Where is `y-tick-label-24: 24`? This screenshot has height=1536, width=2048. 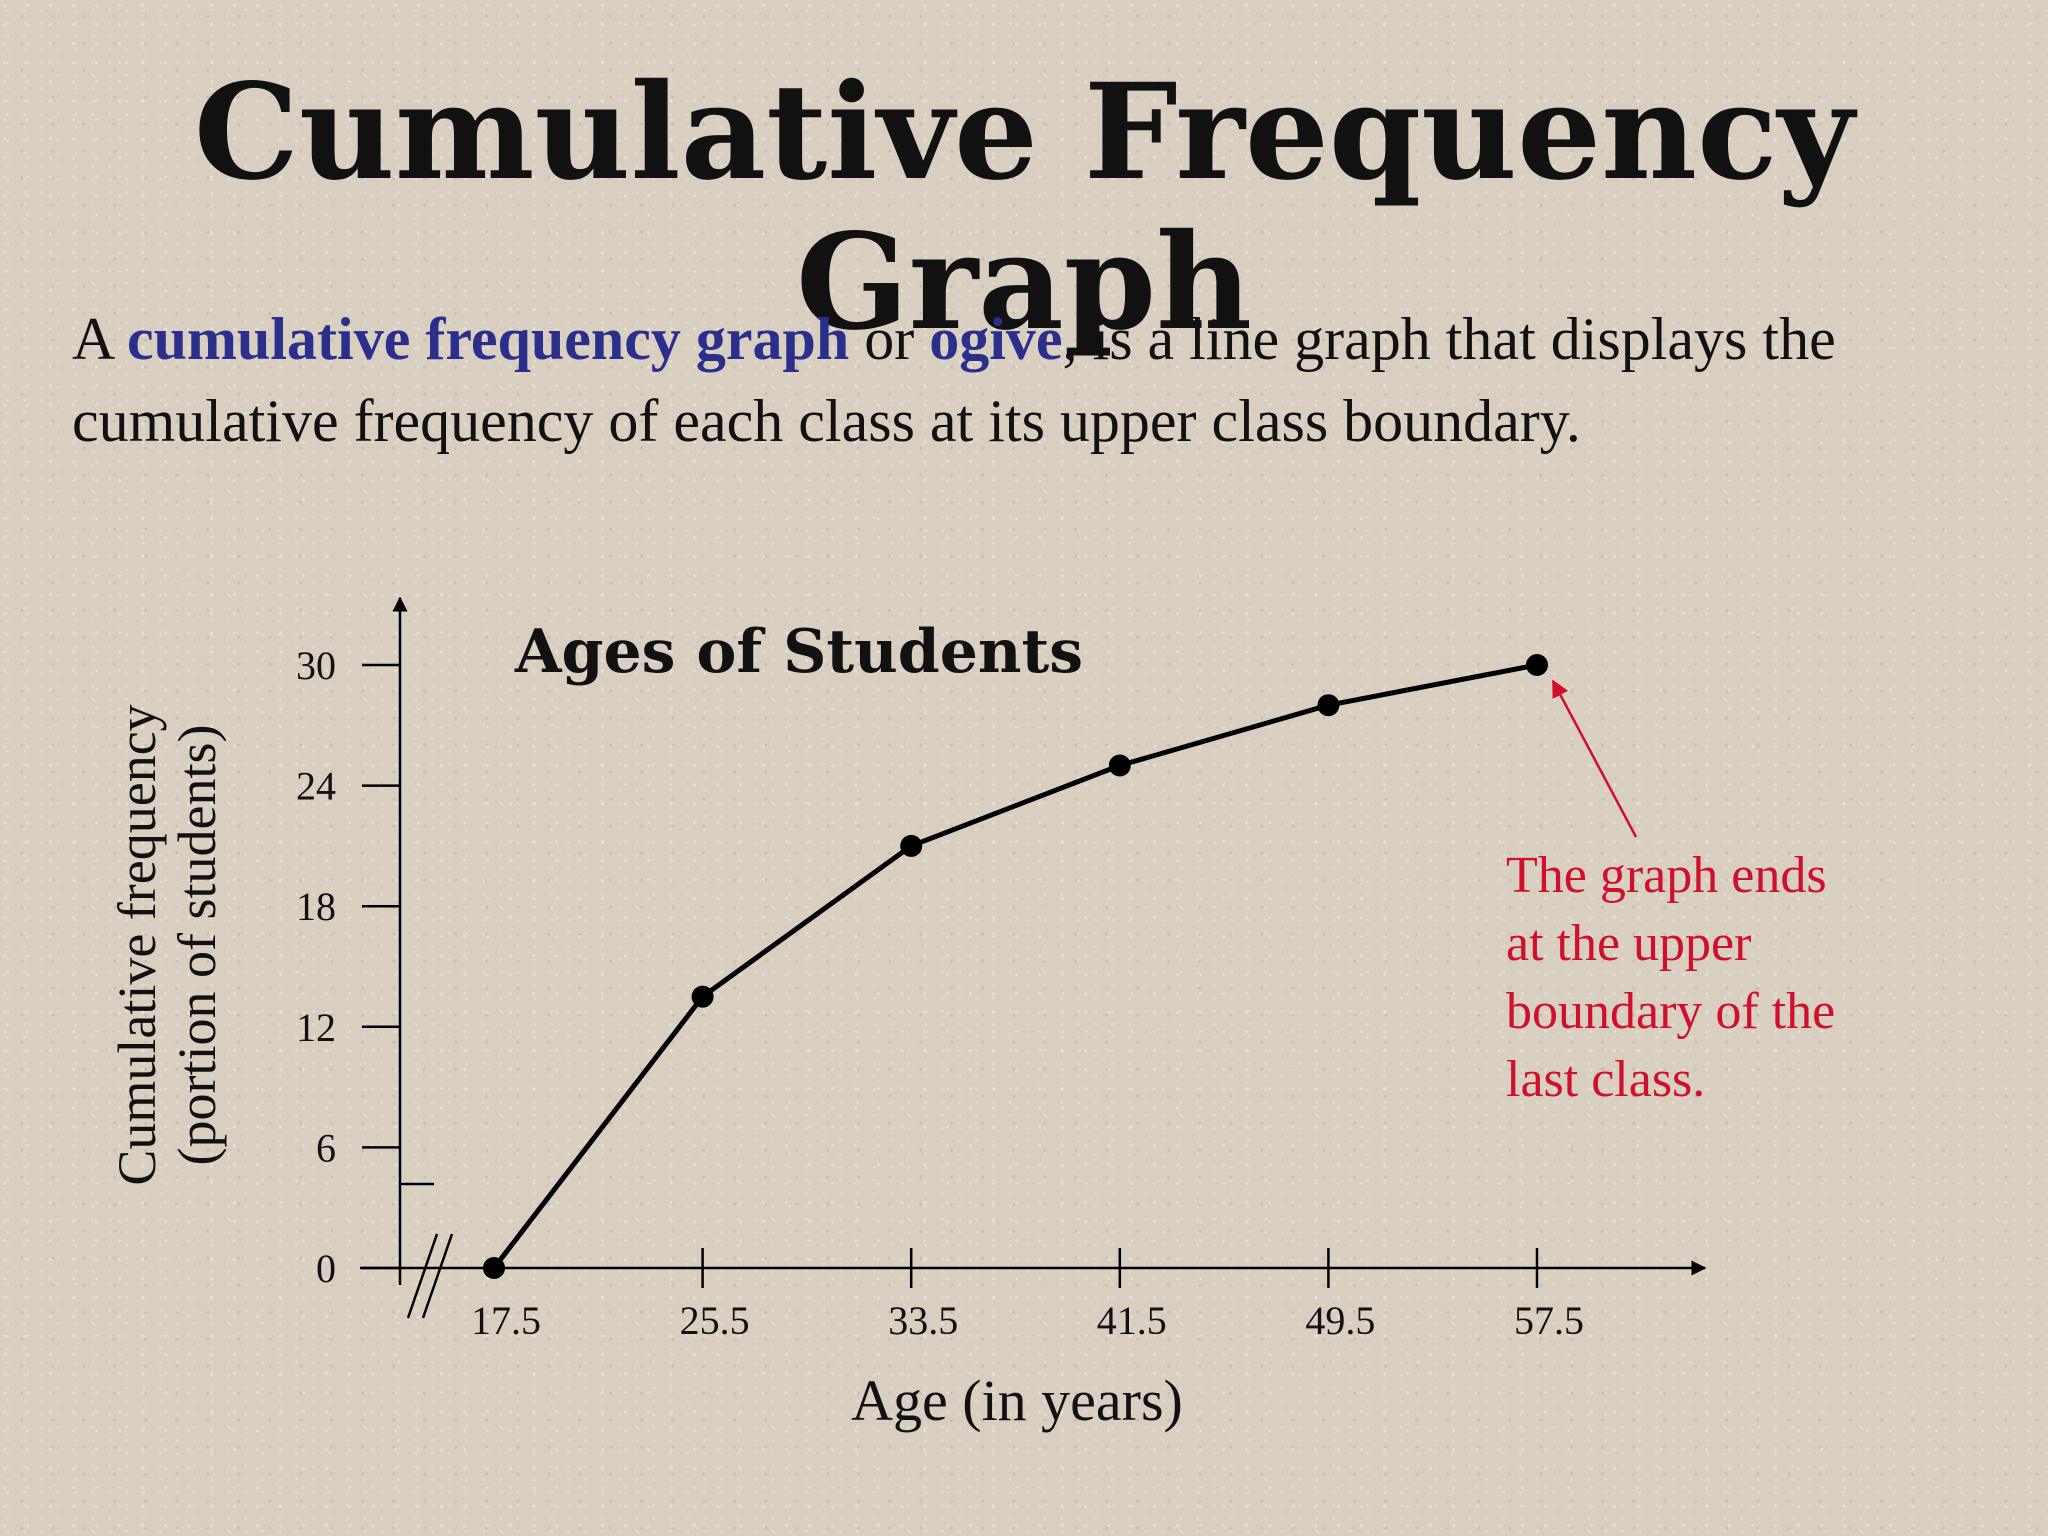
y-tick-label-24: 24 is located at coordinates (316, 786).